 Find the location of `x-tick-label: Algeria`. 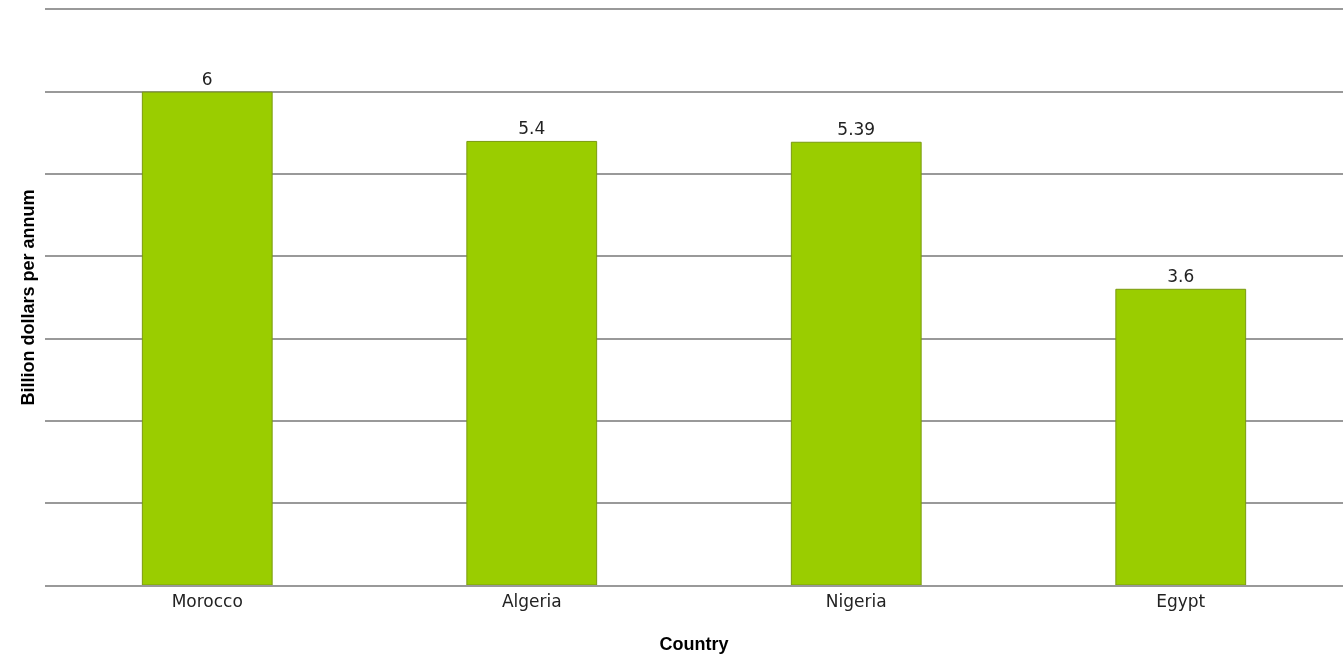

x-tick-label: Algeria is located at coordinates (531, 601).